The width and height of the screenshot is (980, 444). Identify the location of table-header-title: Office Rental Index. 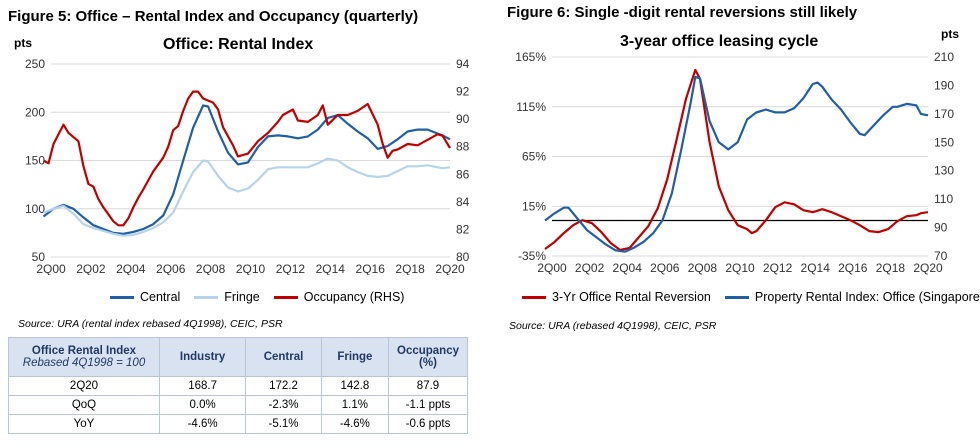
(84, 351).